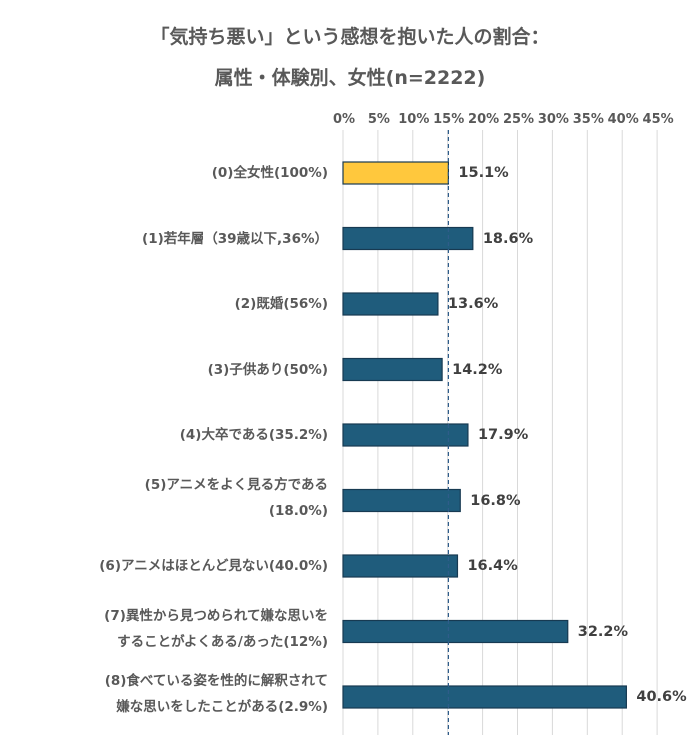 The width and height of the screenshot is (700, 752). I want to click on value-label: 14.2%, so click(477, 369).